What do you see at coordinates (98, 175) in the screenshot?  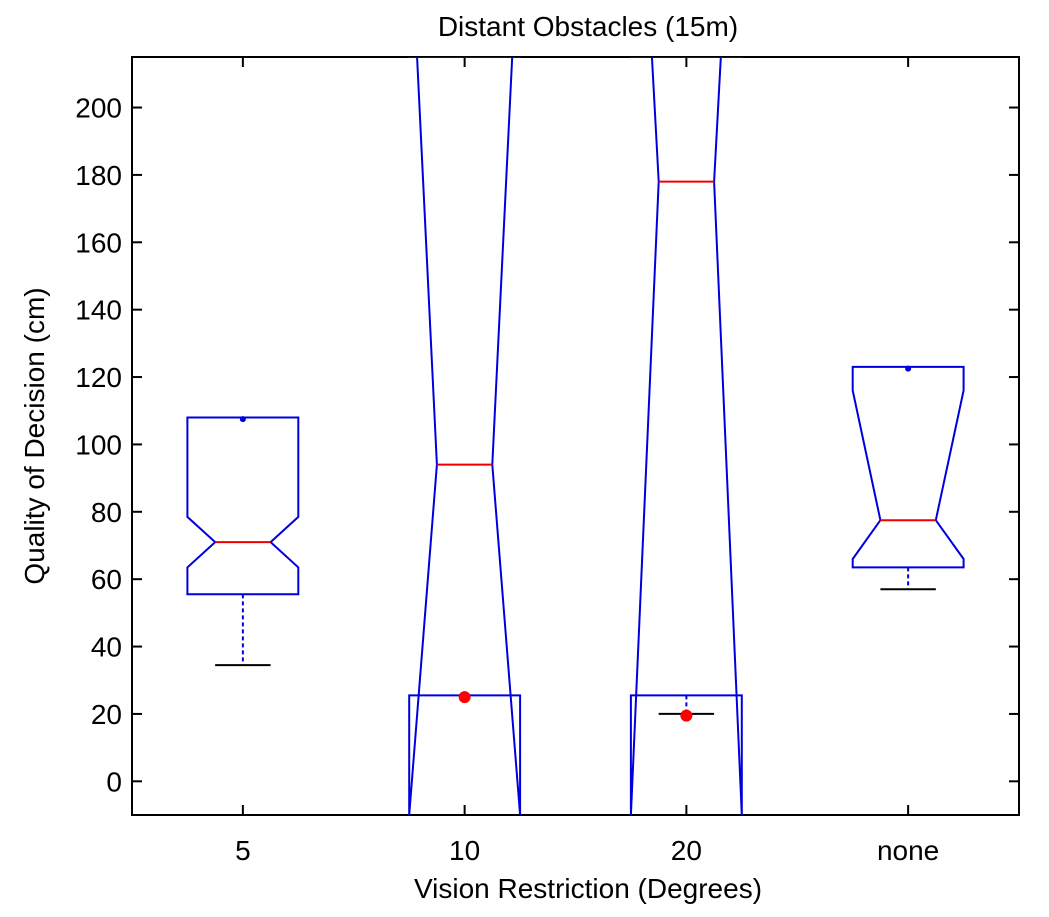 I see `y-tick-label: 180` at bounding box center [98, 175].